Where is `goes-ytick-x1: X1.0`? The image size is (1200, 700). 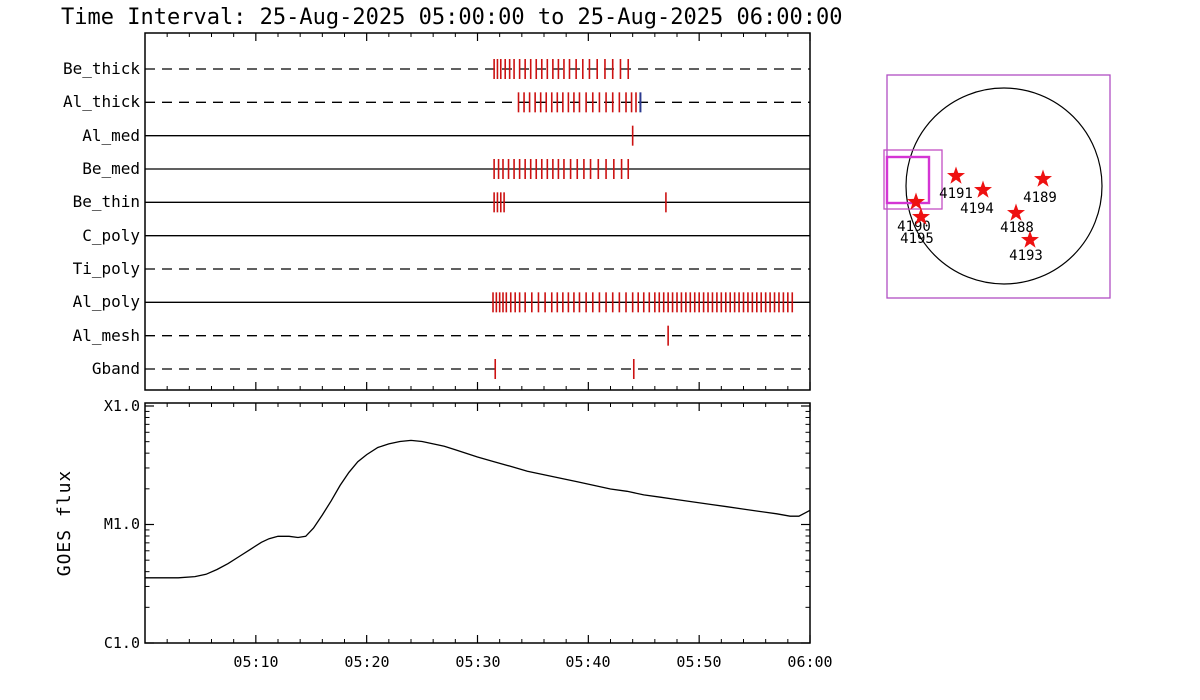 goes-ytick-x1: X1.0 is located at coordinates (122, 406).